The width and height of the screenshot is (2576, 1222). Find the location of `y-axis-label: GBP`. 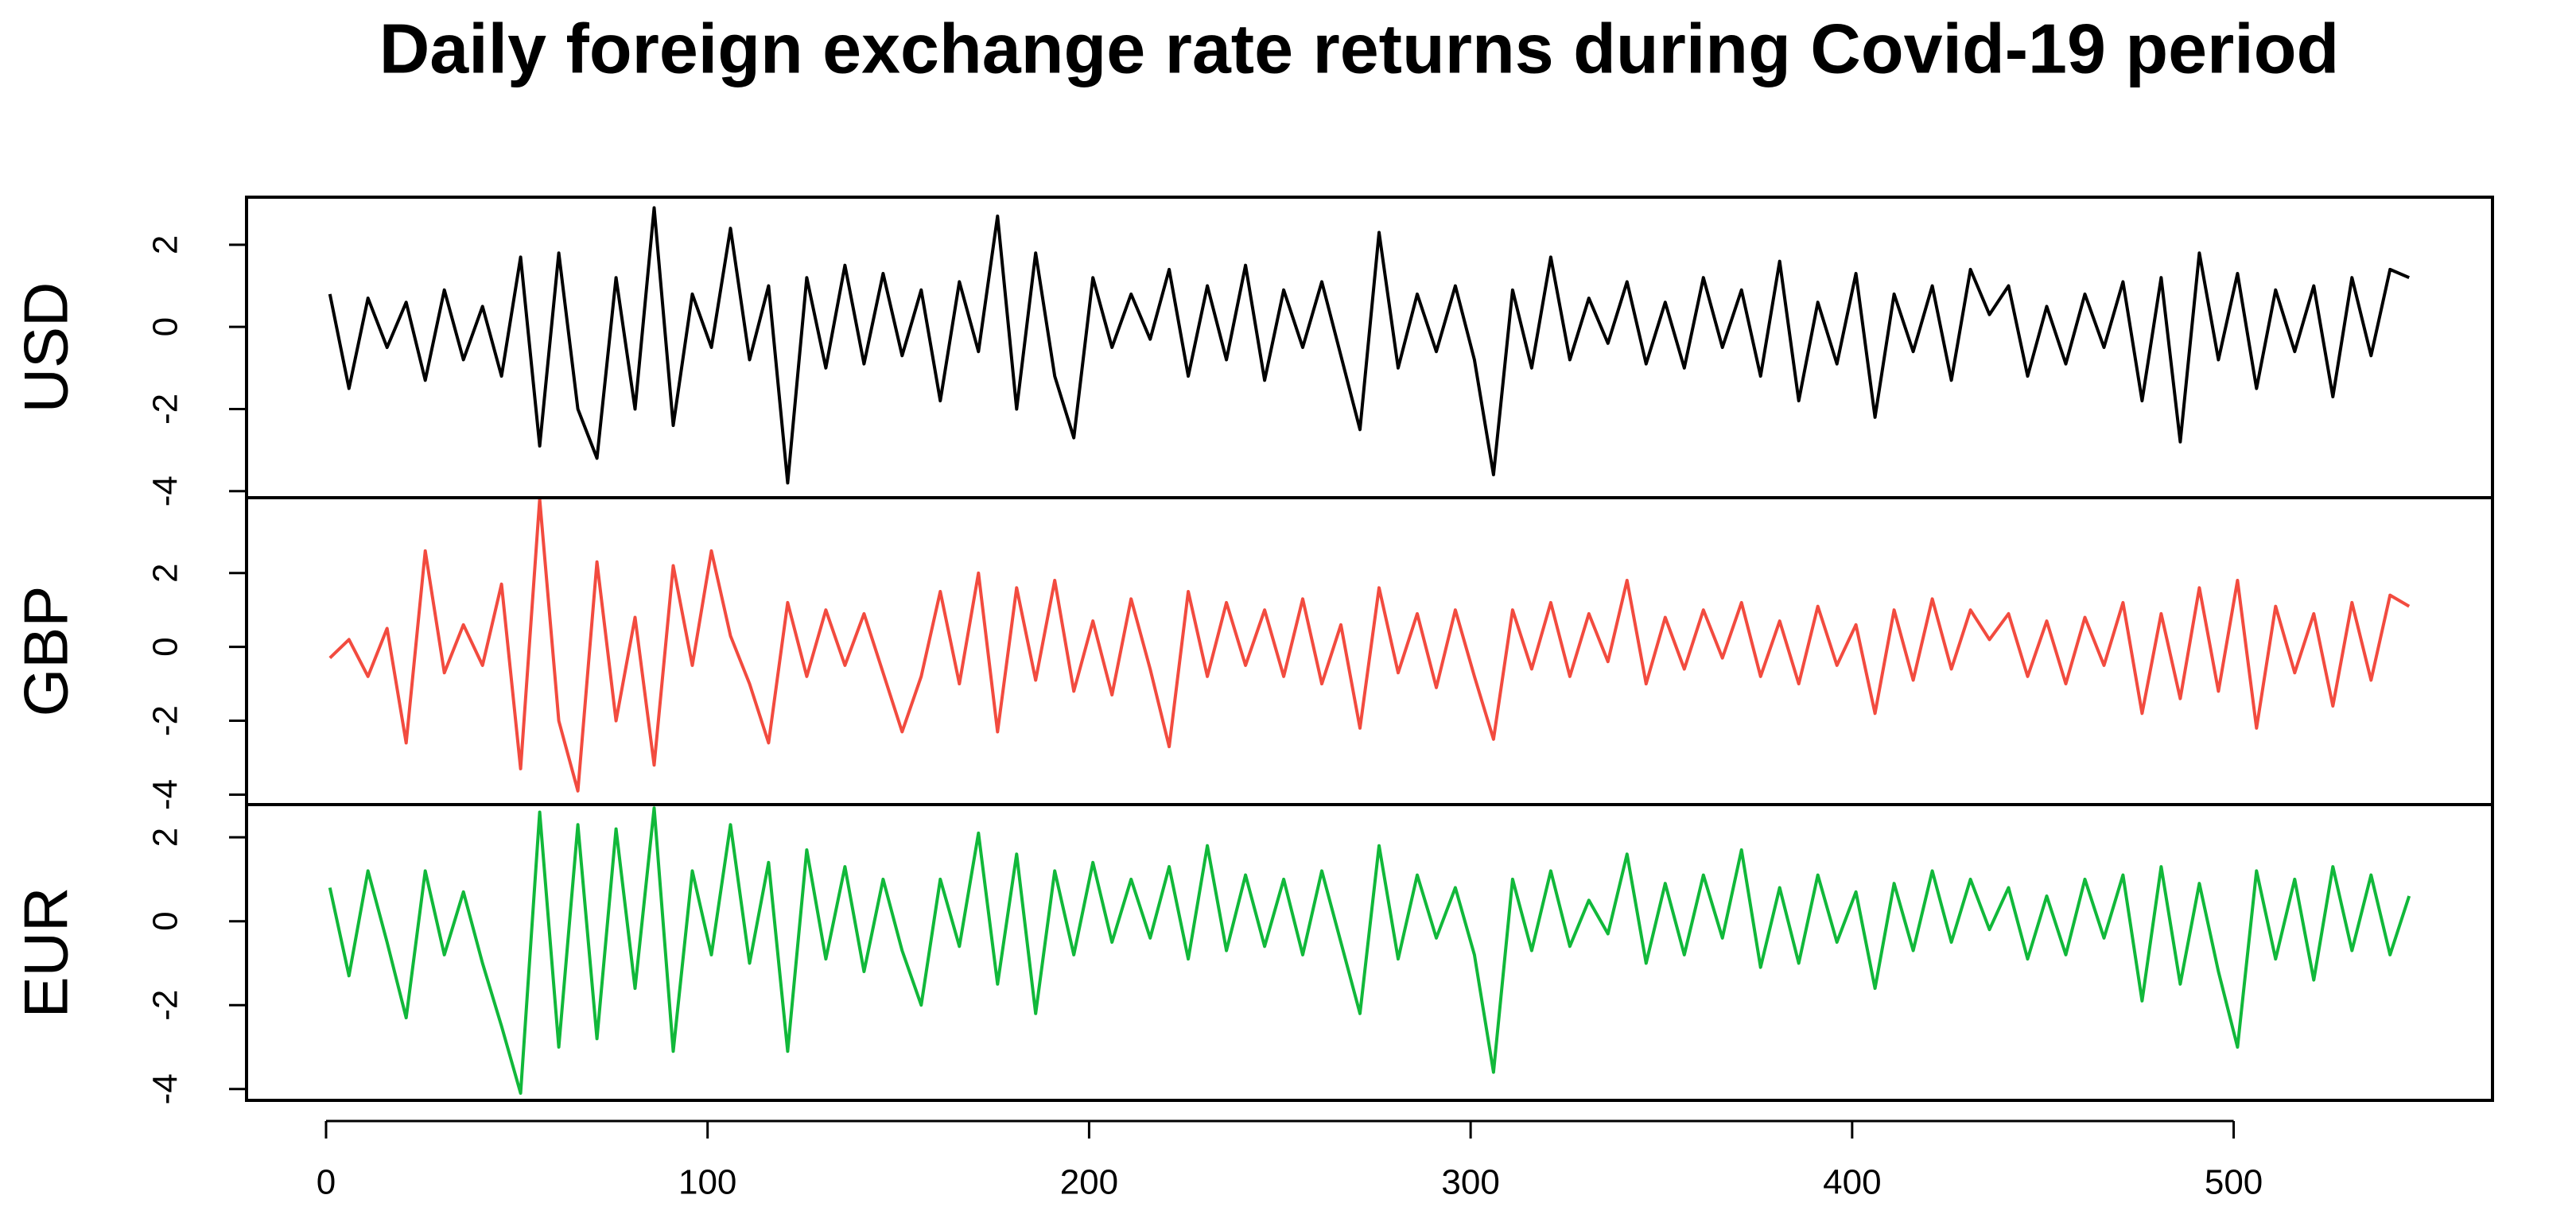

y-axis-label: GBP is located at coordinates (46, 651).